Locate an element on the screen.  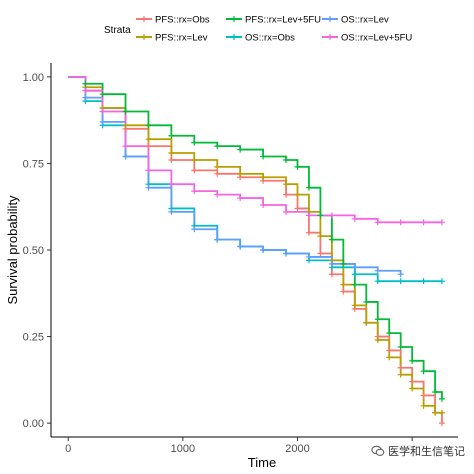
y-axis-title: Survival probability is located at coordinates (12, 250).